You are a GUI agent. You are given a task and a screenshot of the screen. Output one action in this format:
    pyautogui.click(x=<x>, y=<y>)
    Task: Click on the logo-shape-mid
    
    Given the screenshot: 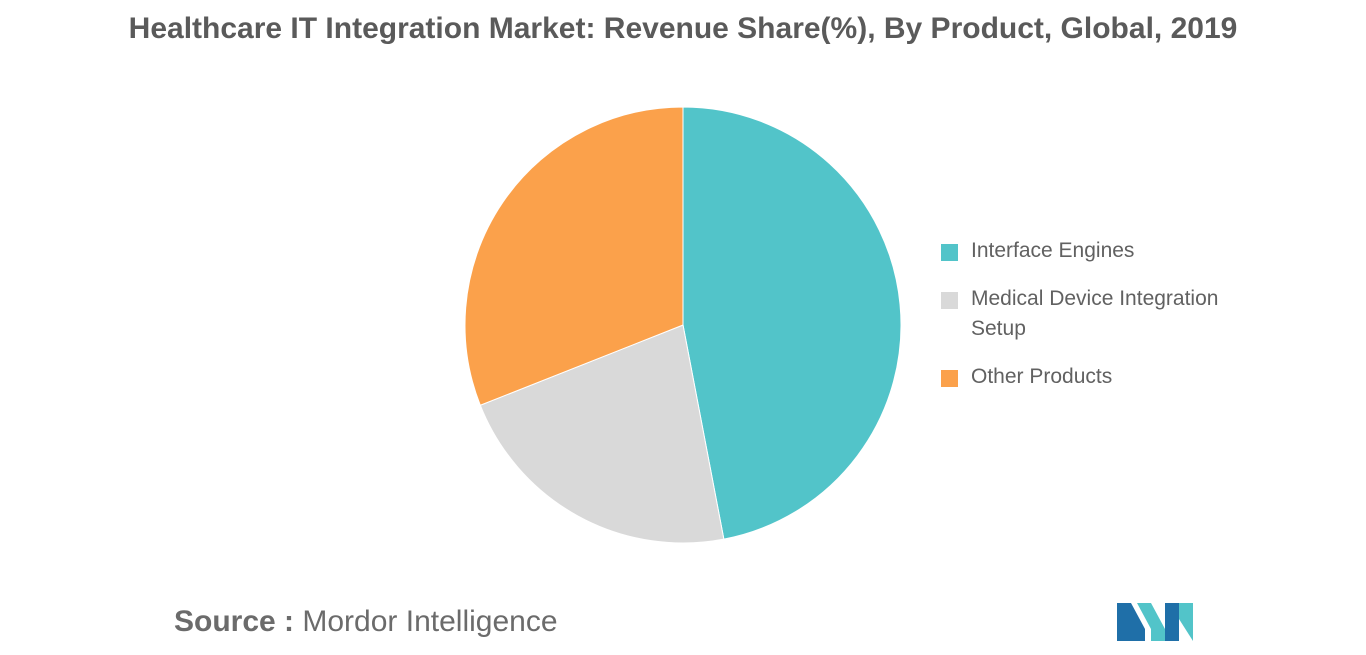 What is the action you would take?
    pyautogui.click(x=1151, y=622)
    